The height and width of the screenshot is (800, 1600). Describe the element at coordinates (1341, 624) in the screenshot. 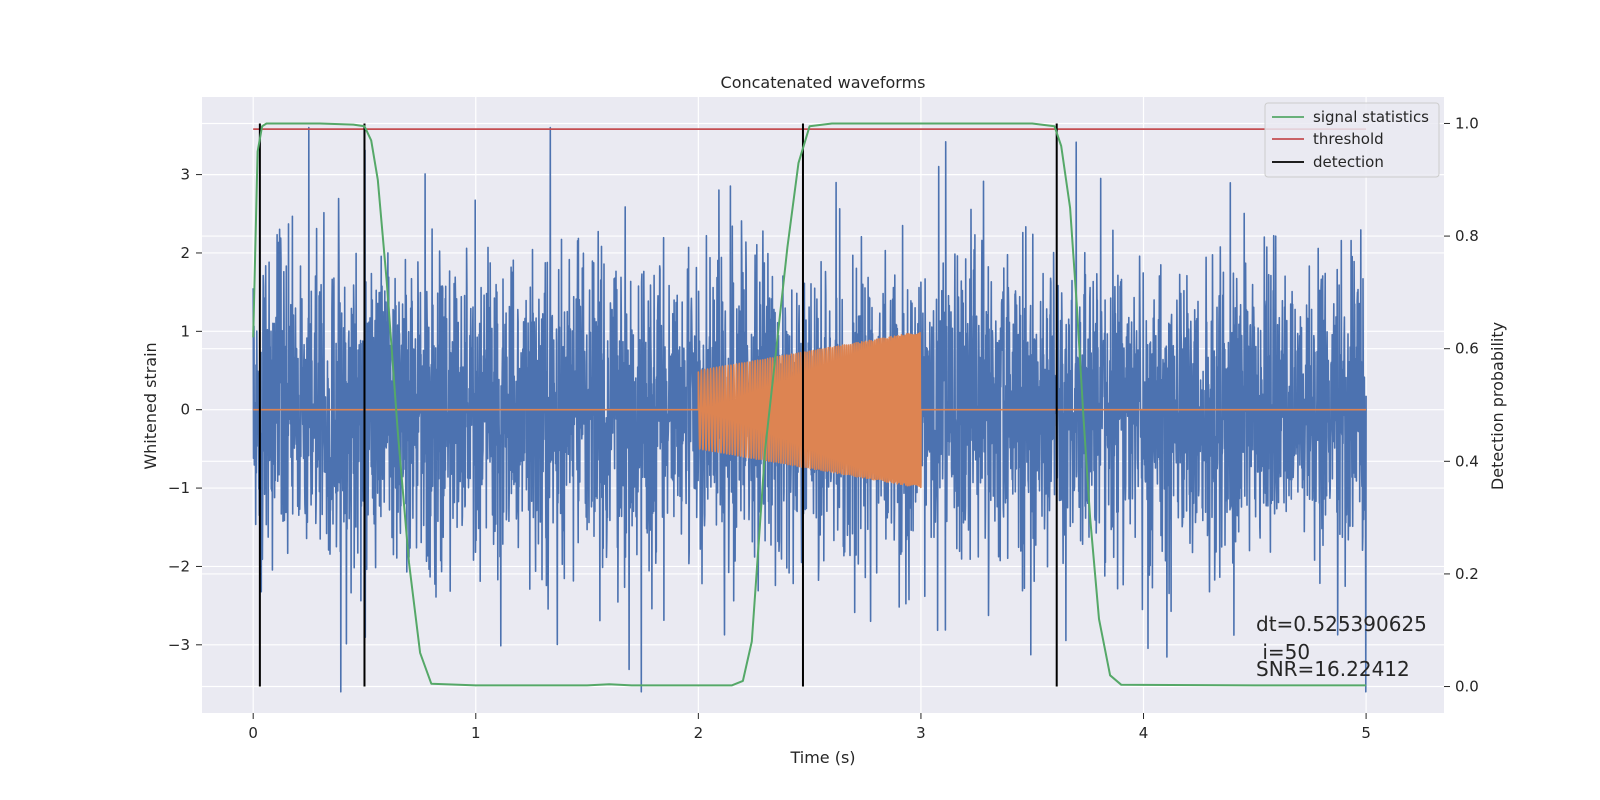

I see `annotation-dt: dt=0.525390625` at that location.